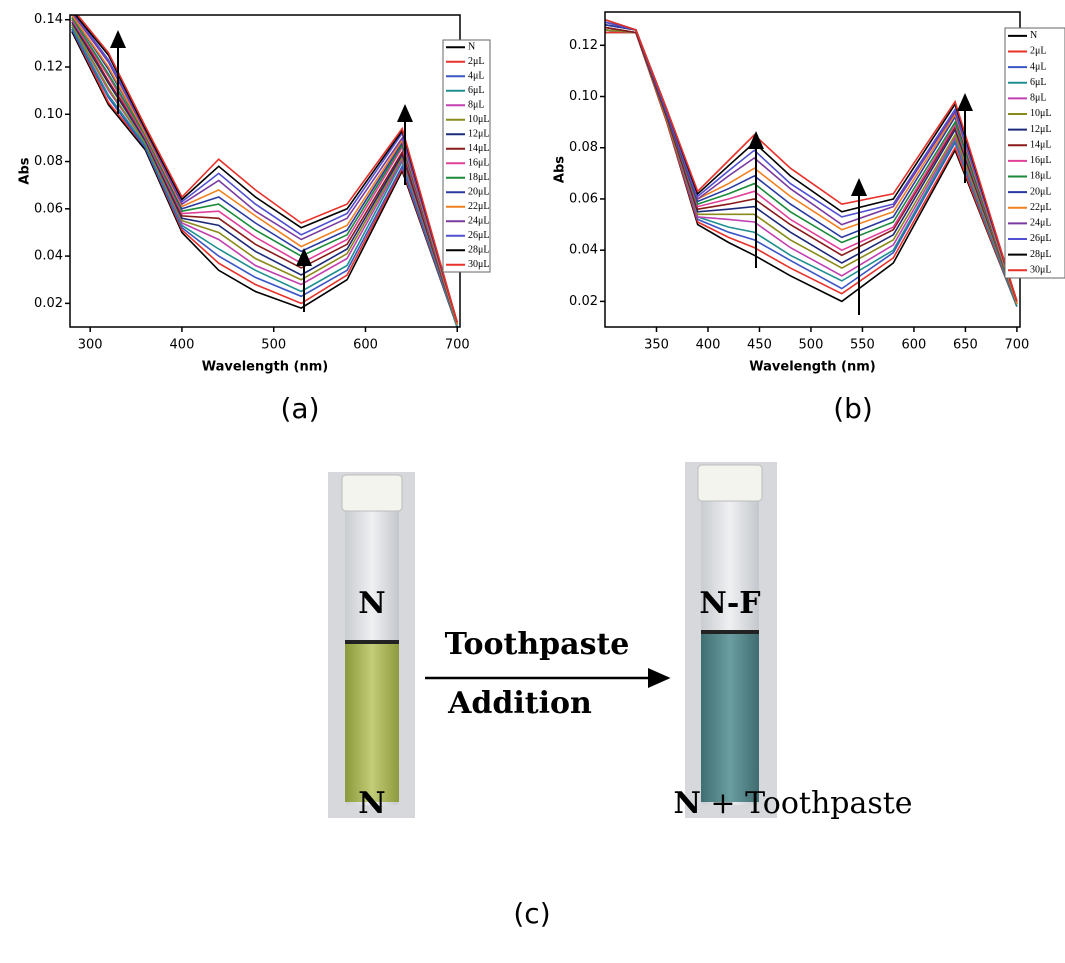 The height and width of the screenshot is (963, 1065). I want to click on photo-caption: N, so click(371, 803).